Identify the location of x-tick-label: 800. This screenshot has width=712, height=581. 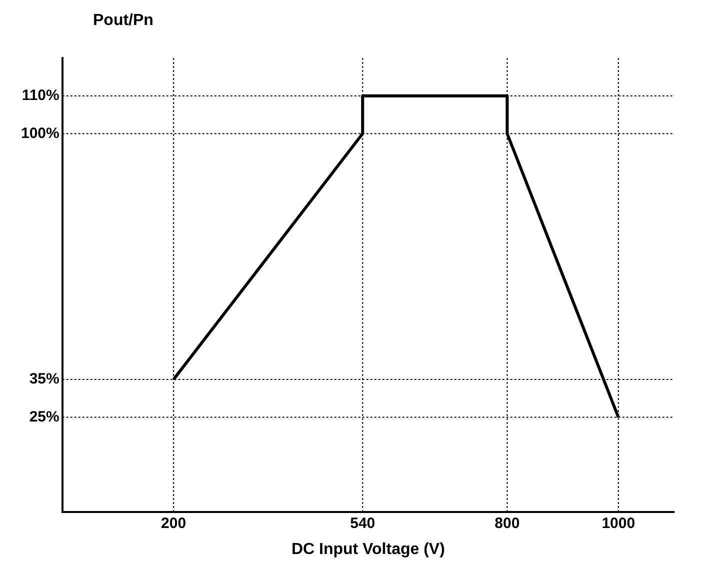
(507, 523).